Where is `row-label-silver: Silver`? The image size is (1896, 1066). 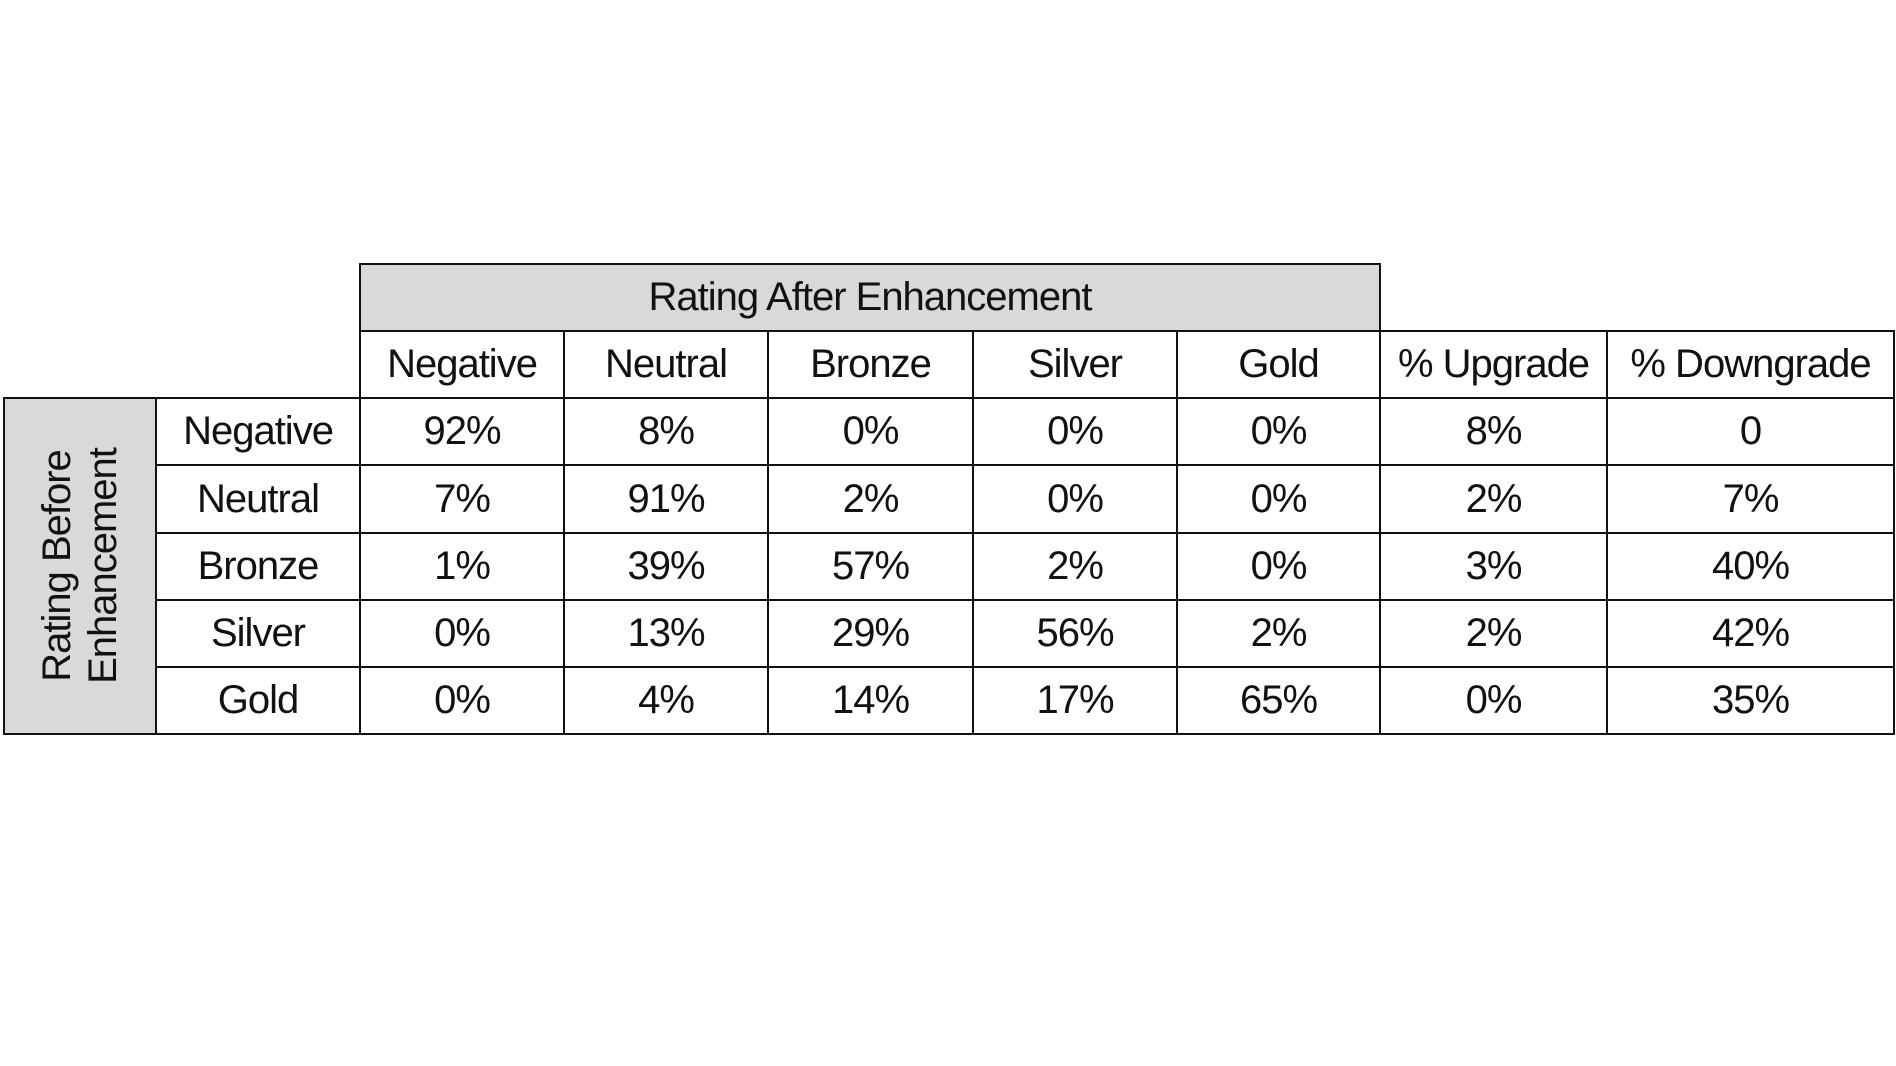
row-label-silver: Silver is located at coordinates (258, 633).